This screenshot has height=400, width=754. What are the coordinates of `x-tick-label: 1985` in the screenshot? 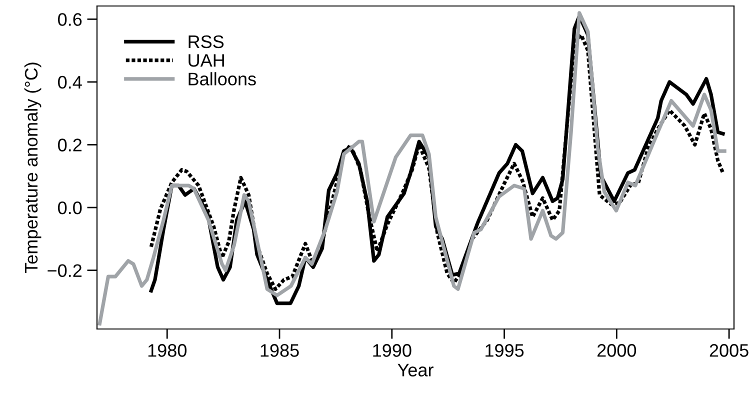 It's located at (279, 350).